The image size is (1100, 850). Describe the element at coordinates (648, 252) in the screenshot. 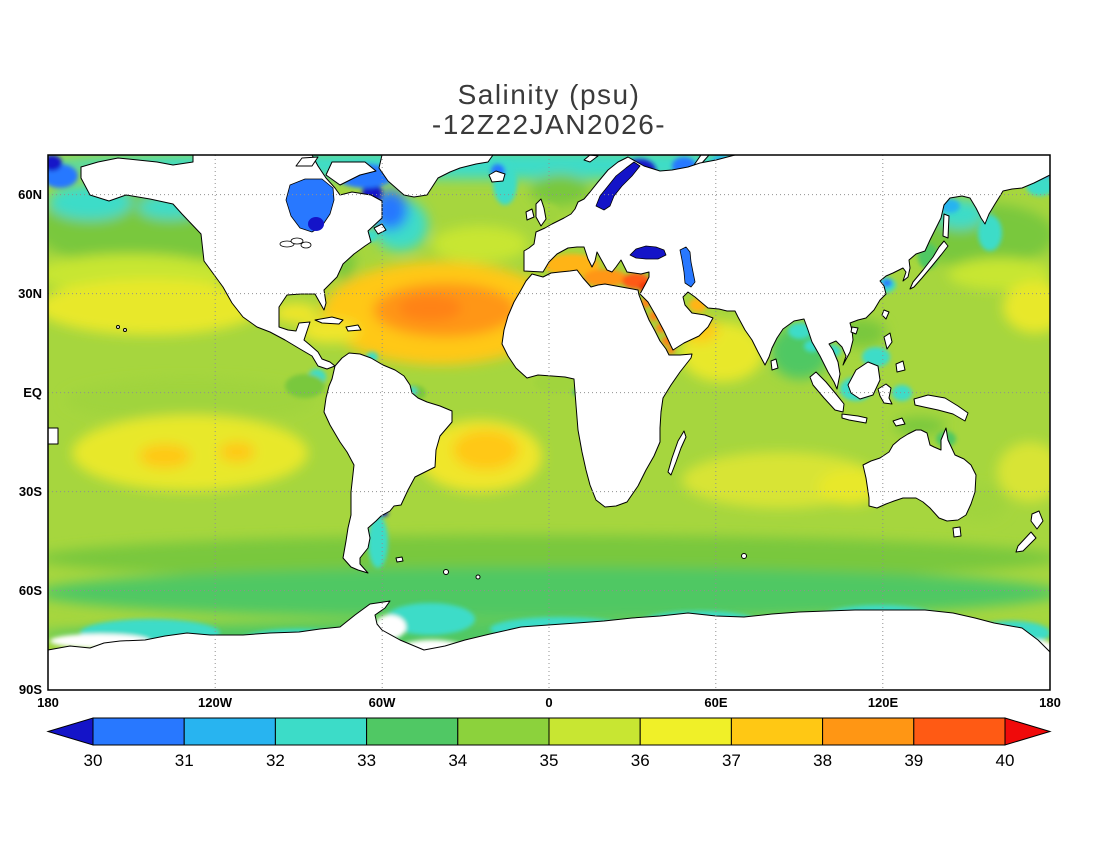

I see `black-sea` at that location.